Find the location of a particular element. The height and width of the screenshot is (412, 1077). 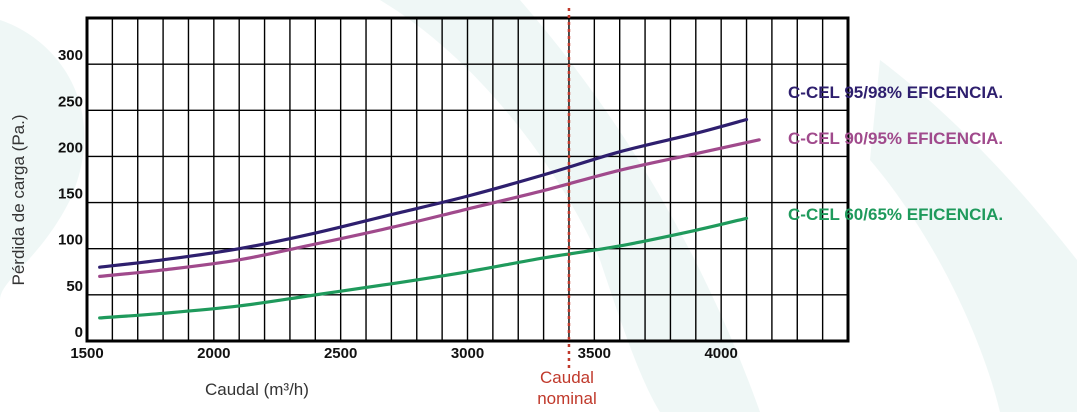

y-tick-label: 300 is located at coordinates (70, 55).